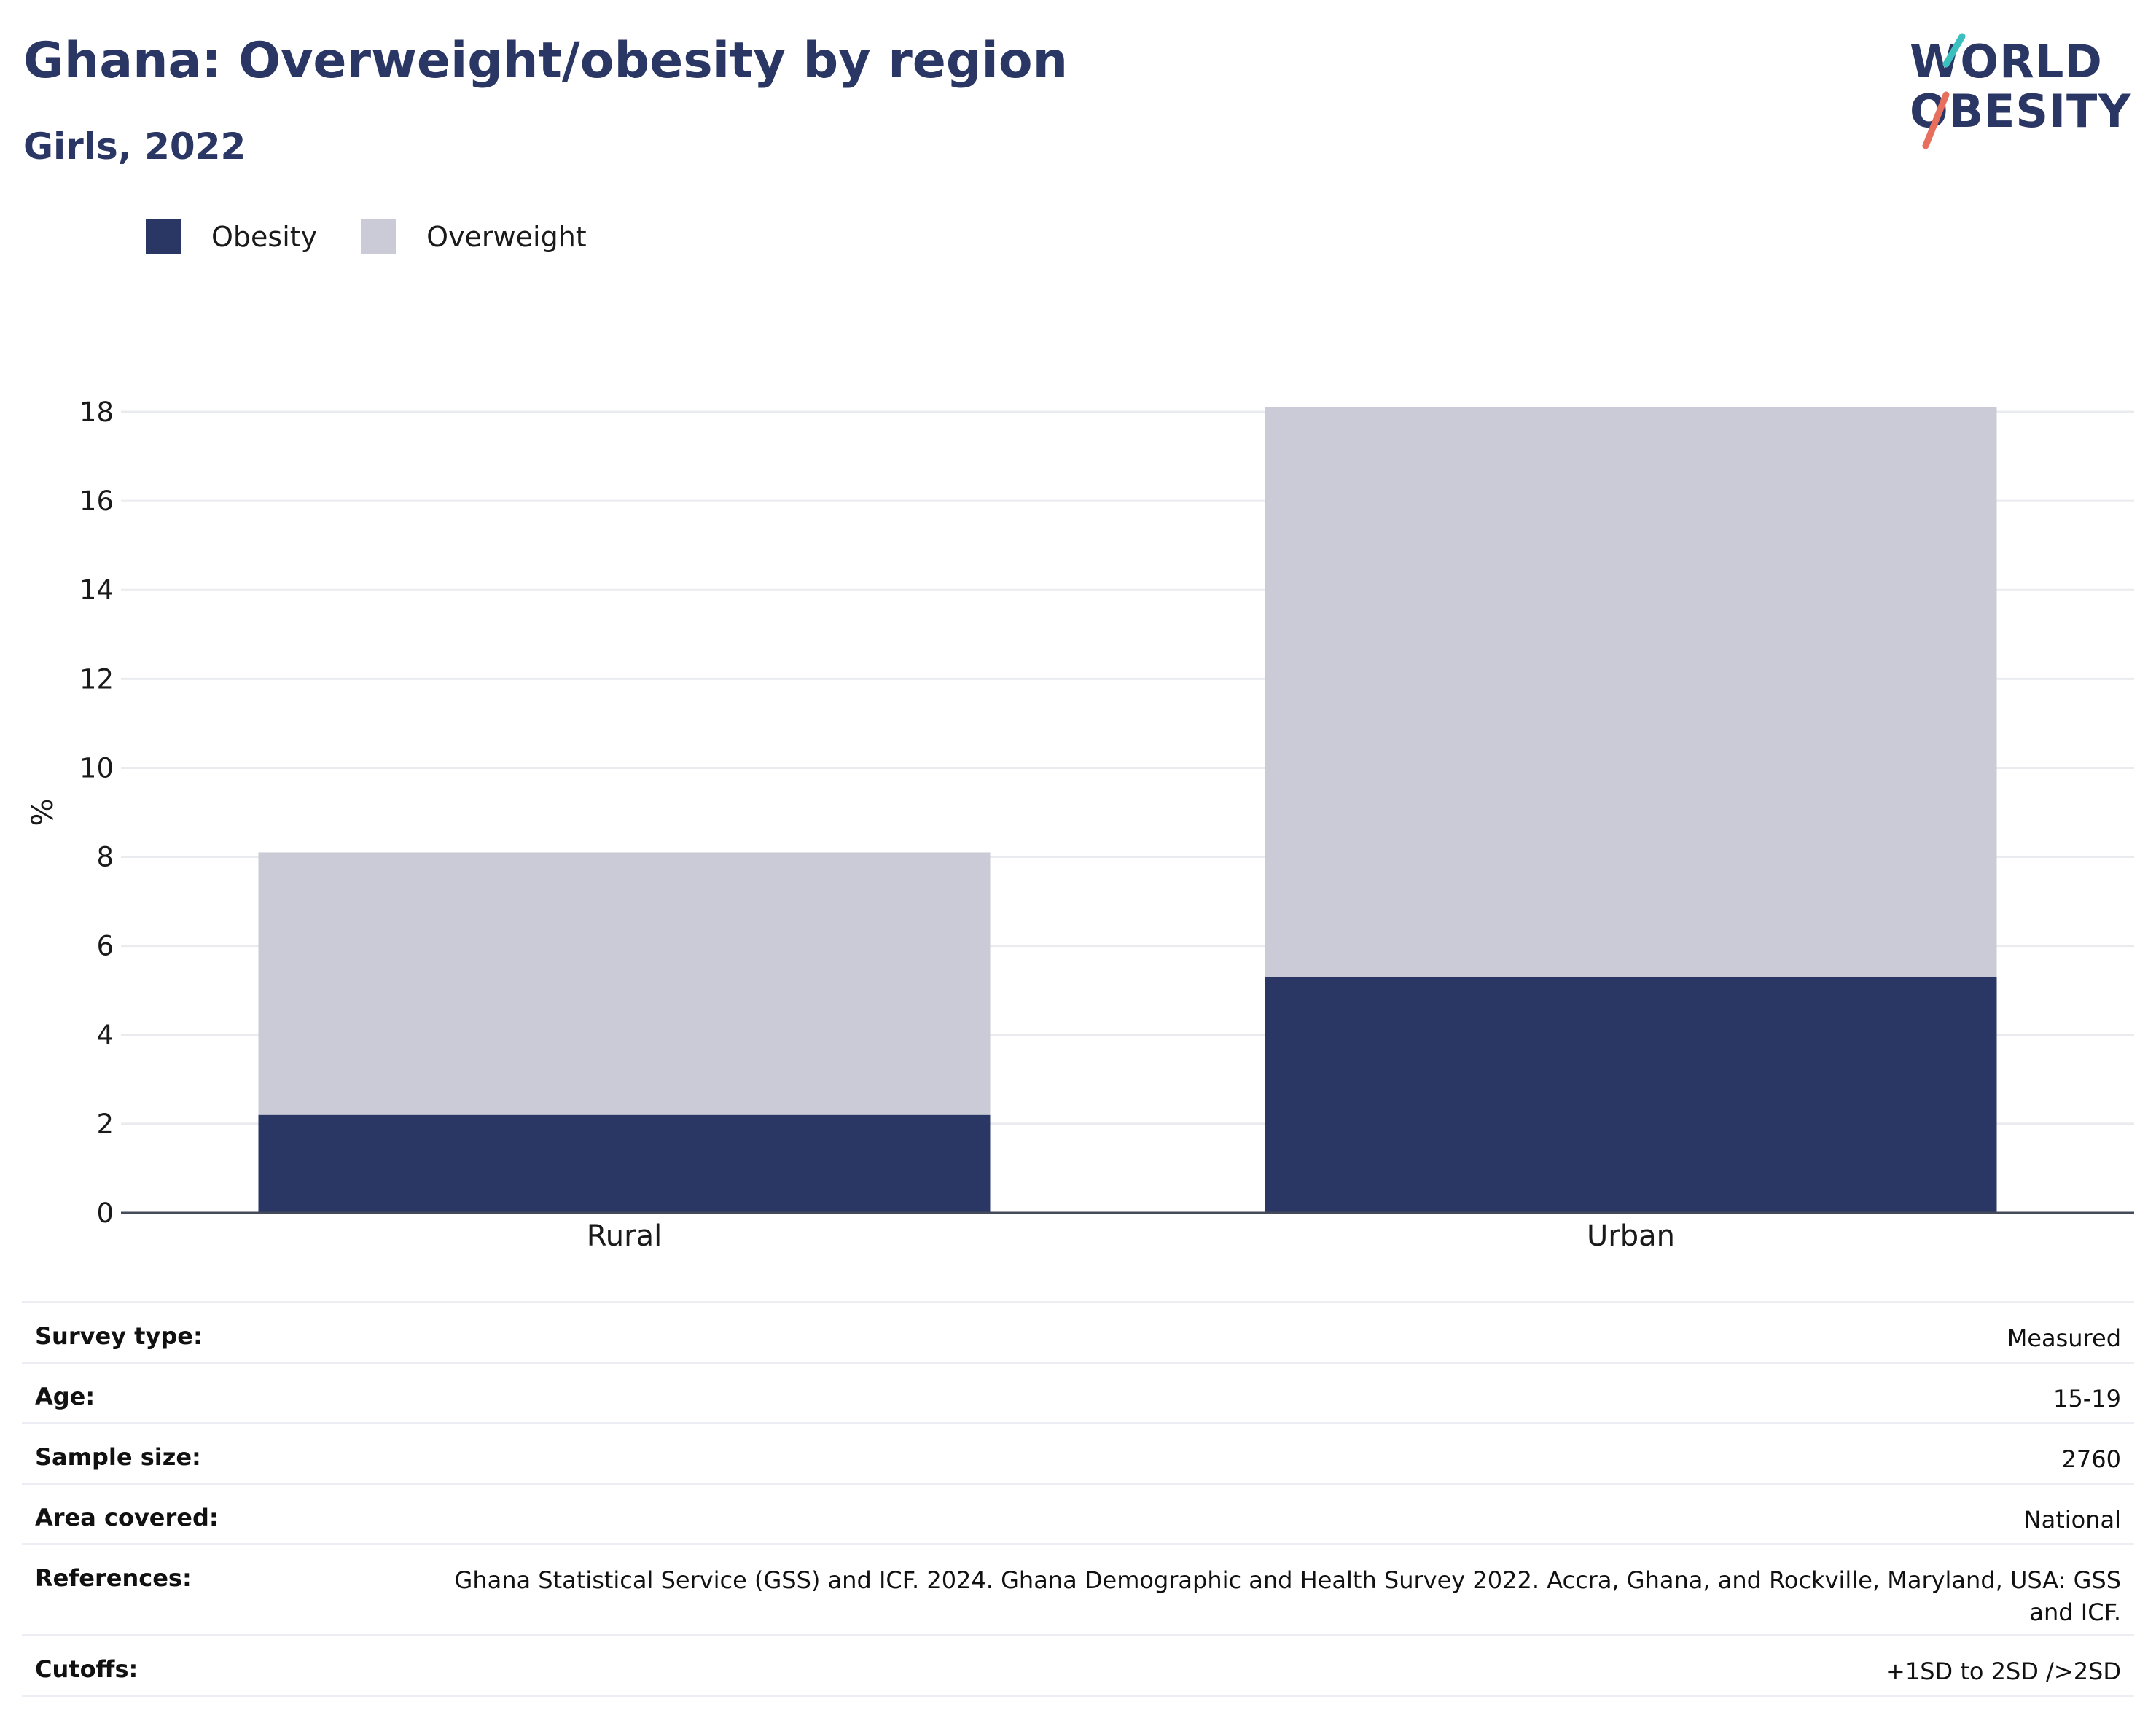 The height and width of the screenshot is (1734, 2156). What do you see at coordinates (65, 1397) in the screenshot?
I see `info-label: Age:` at bounding box center [65, 1397].